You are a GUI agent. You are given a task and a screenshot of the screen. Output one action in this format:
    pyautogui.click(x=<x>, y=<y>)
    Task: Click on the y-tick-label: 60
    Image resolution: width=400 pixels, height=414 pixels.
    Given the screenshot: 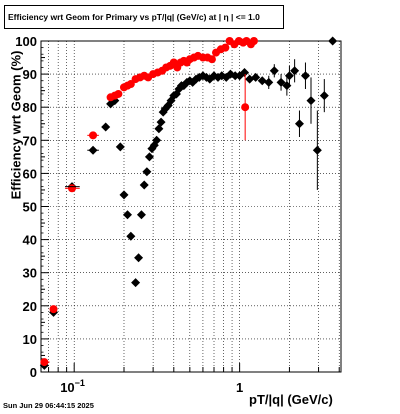 What is the action you would take?
    pyautogui.click(x=30, y=173)
    